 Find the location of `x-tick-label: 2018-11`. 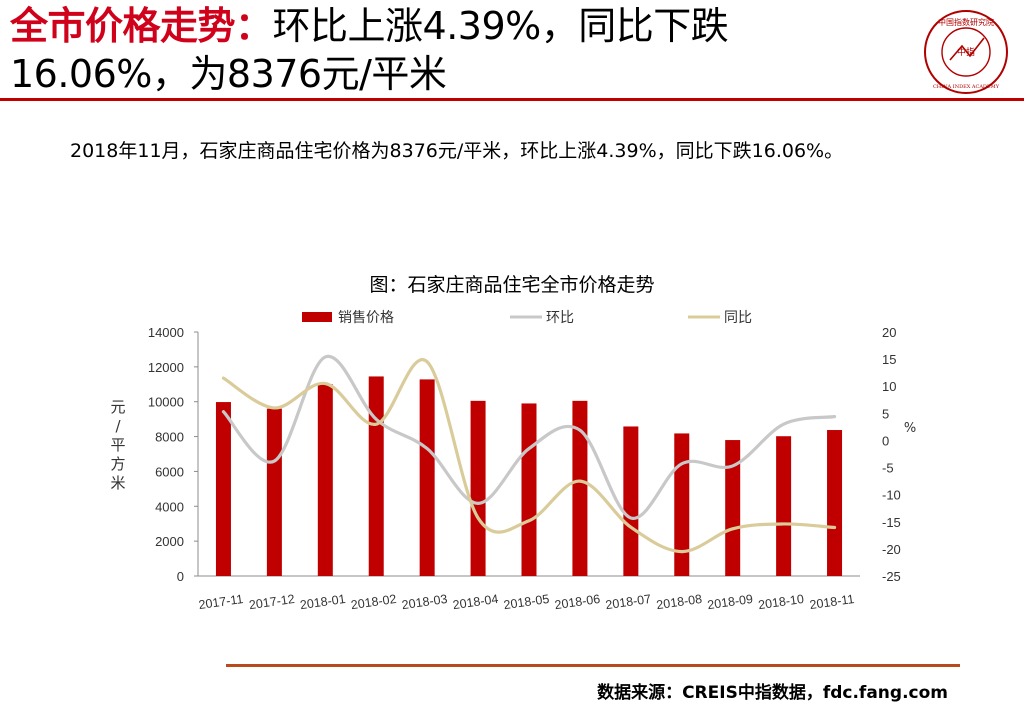

x-tick-label: 2018-11 is located at coordinates (832, 602).